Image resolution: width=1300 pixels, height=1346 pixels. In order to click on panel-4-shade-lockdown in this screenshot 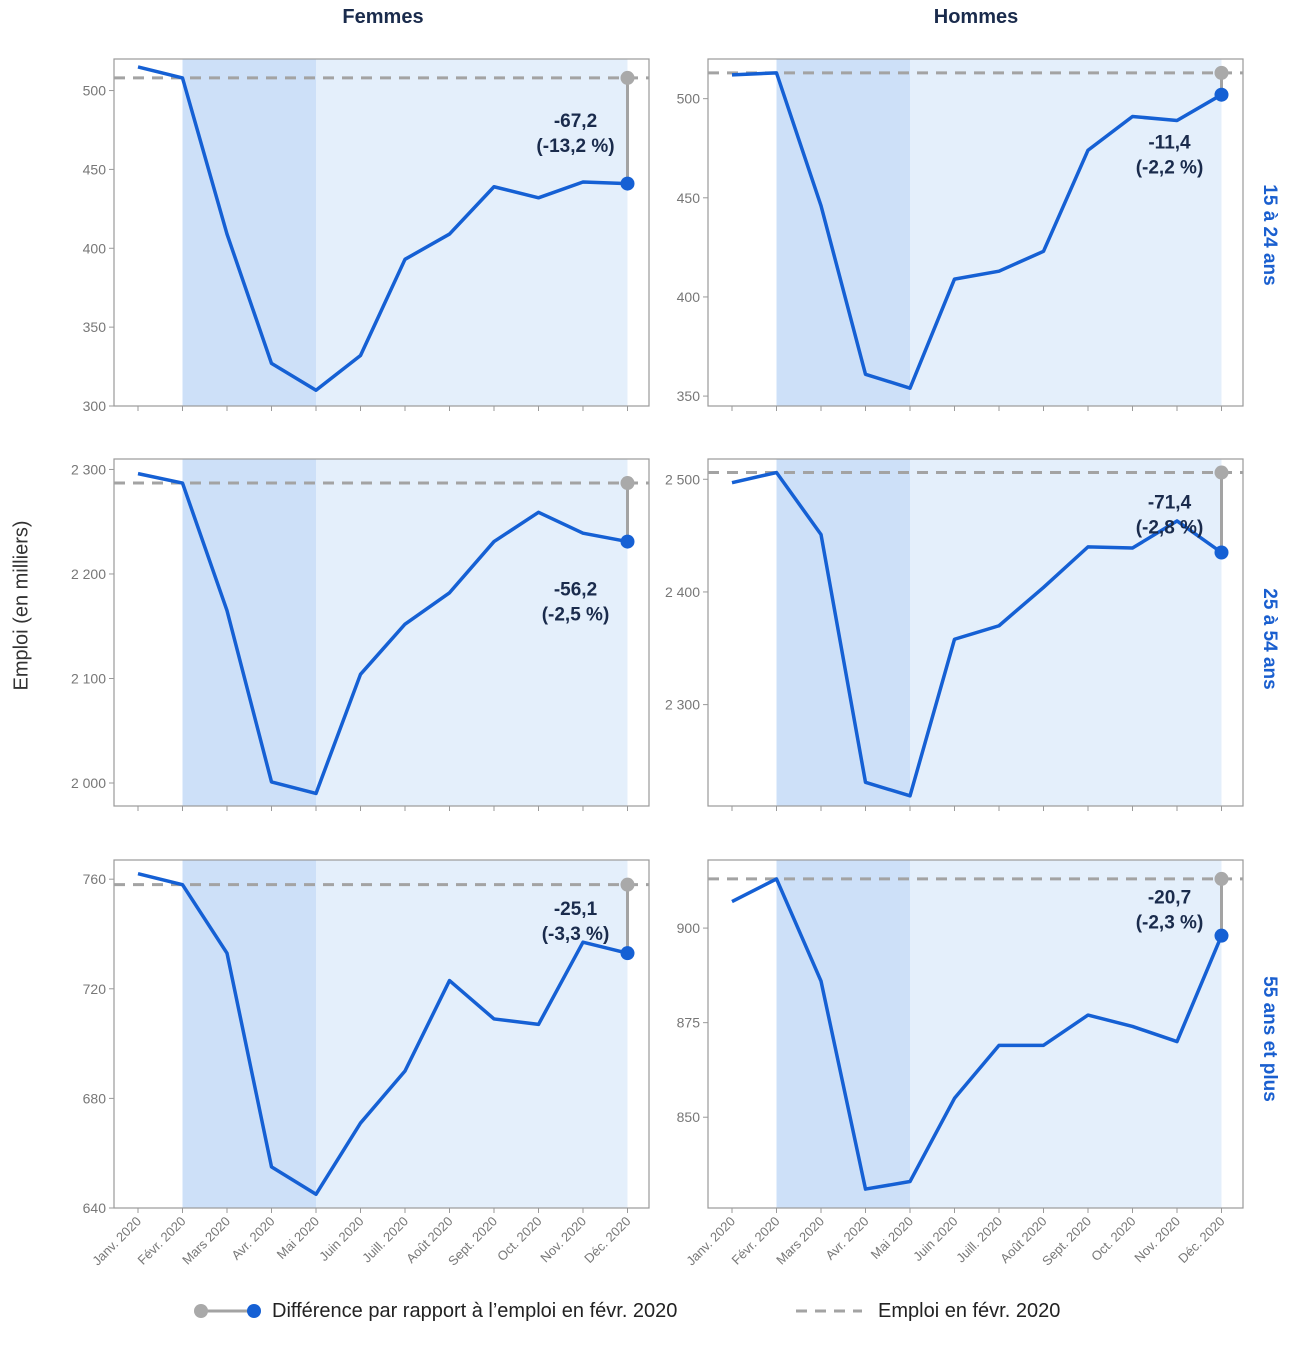, I will do `click(843, 632)`.